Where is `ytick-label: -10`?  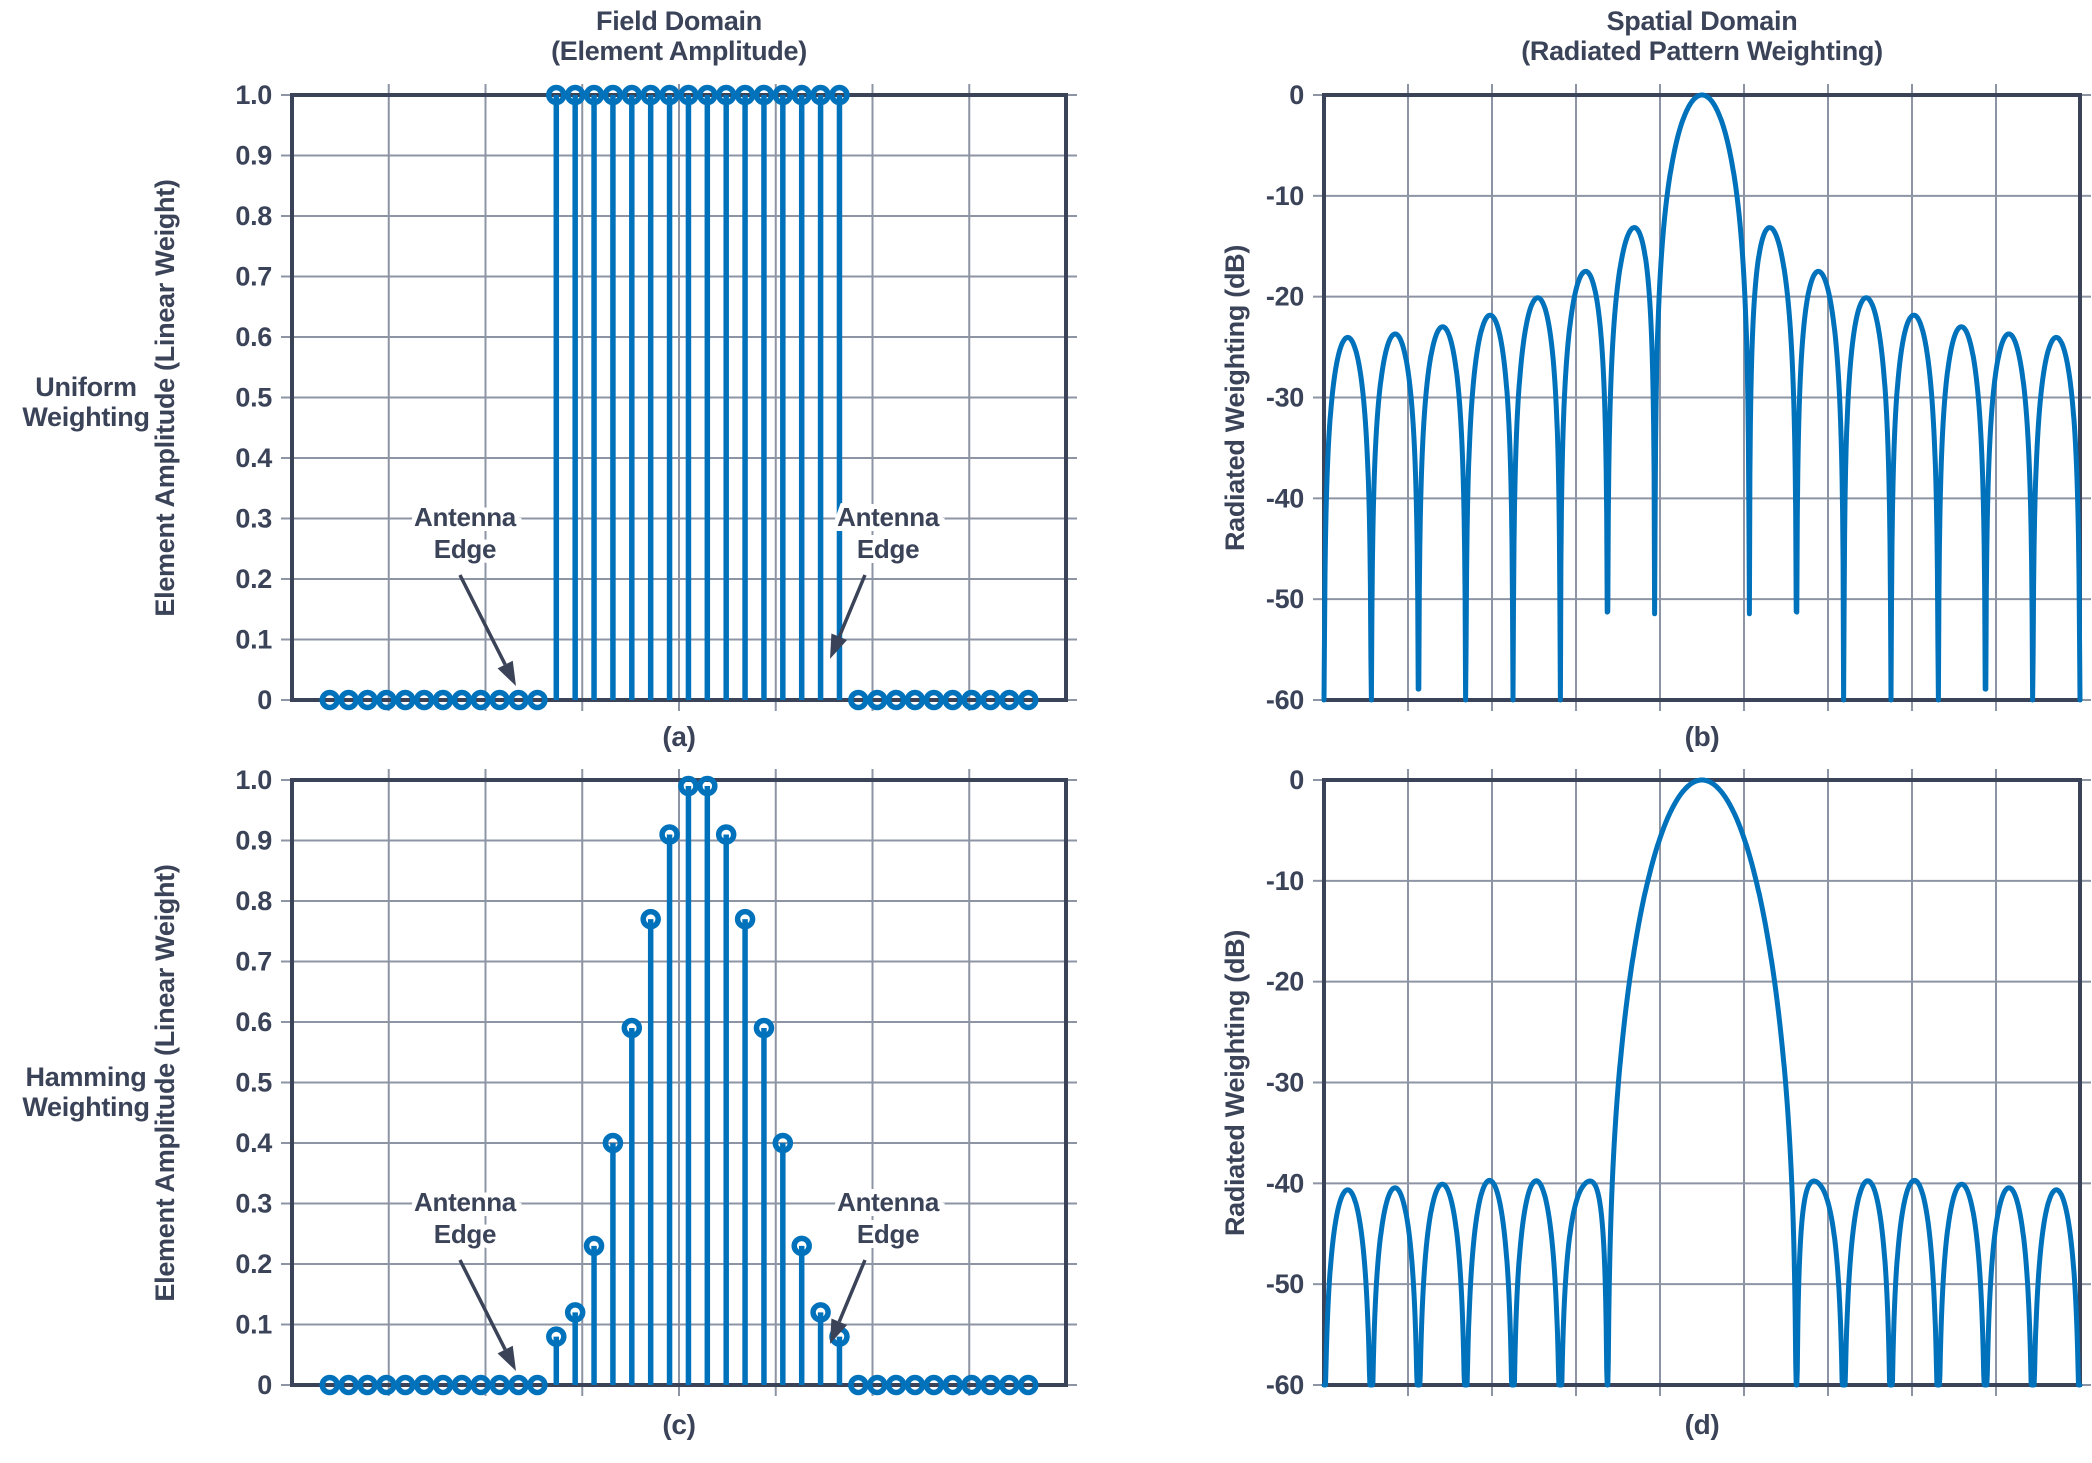
ytick-label: -10 is located at coordinates (1285, 196).